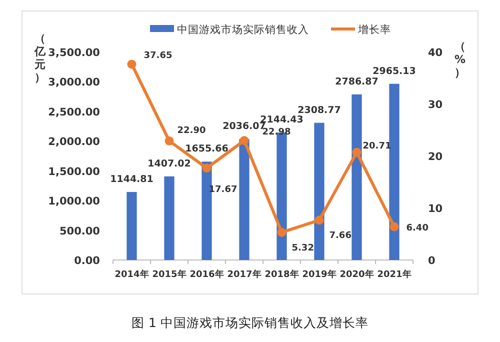 The width and height of the screenshot is (500, 342). I want to click on legend-label: 中国游戏市场实际销售收入, so click(243, 29).